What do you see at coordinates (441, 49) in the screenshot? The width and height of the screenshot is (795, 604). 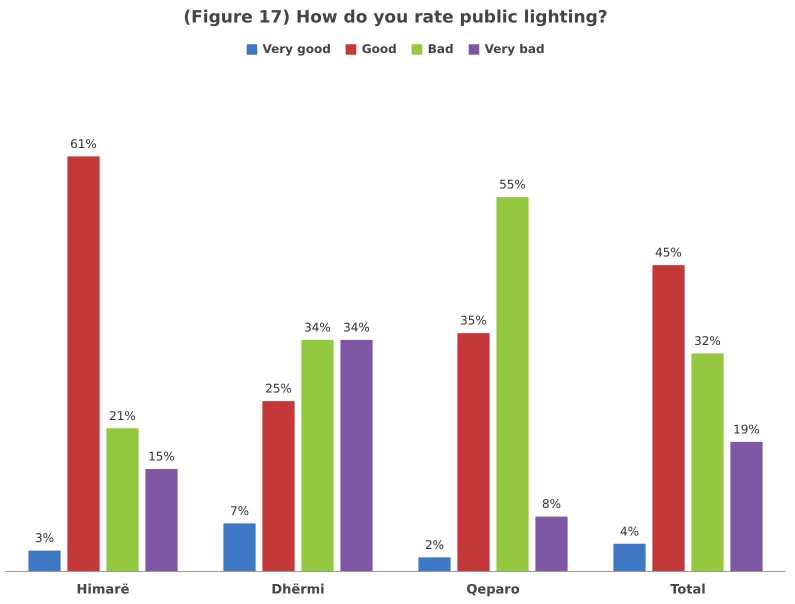 I see `legend-label: Bad` at bounding box center [441, 49].